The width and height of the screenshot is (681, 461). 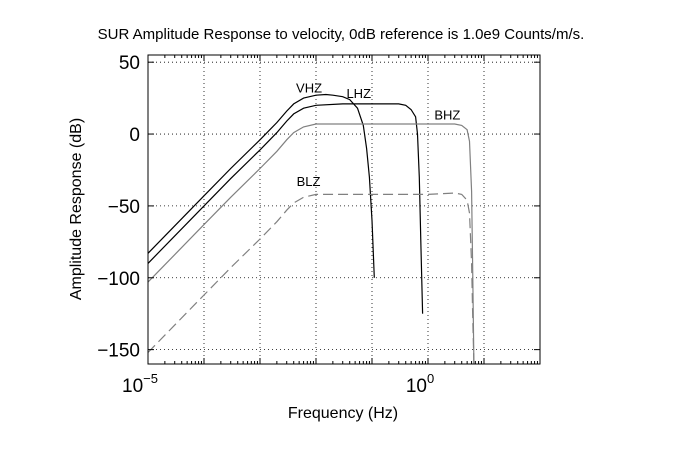 I want to click on y-axis-label: Amplitude Response (dB), so click(x=76, y=209).